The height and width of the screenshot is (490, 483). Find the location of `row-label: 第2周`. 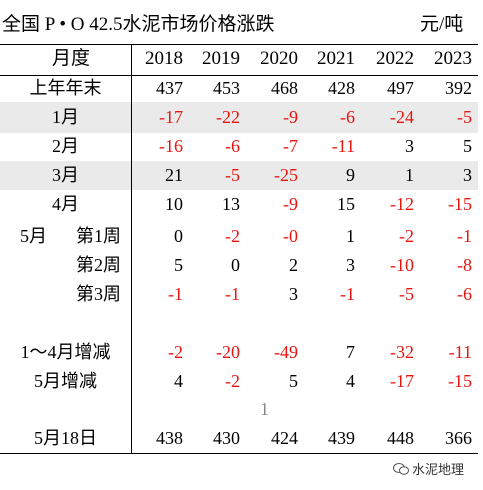

row-label: 第2周 is located at coordinates (98, 265).